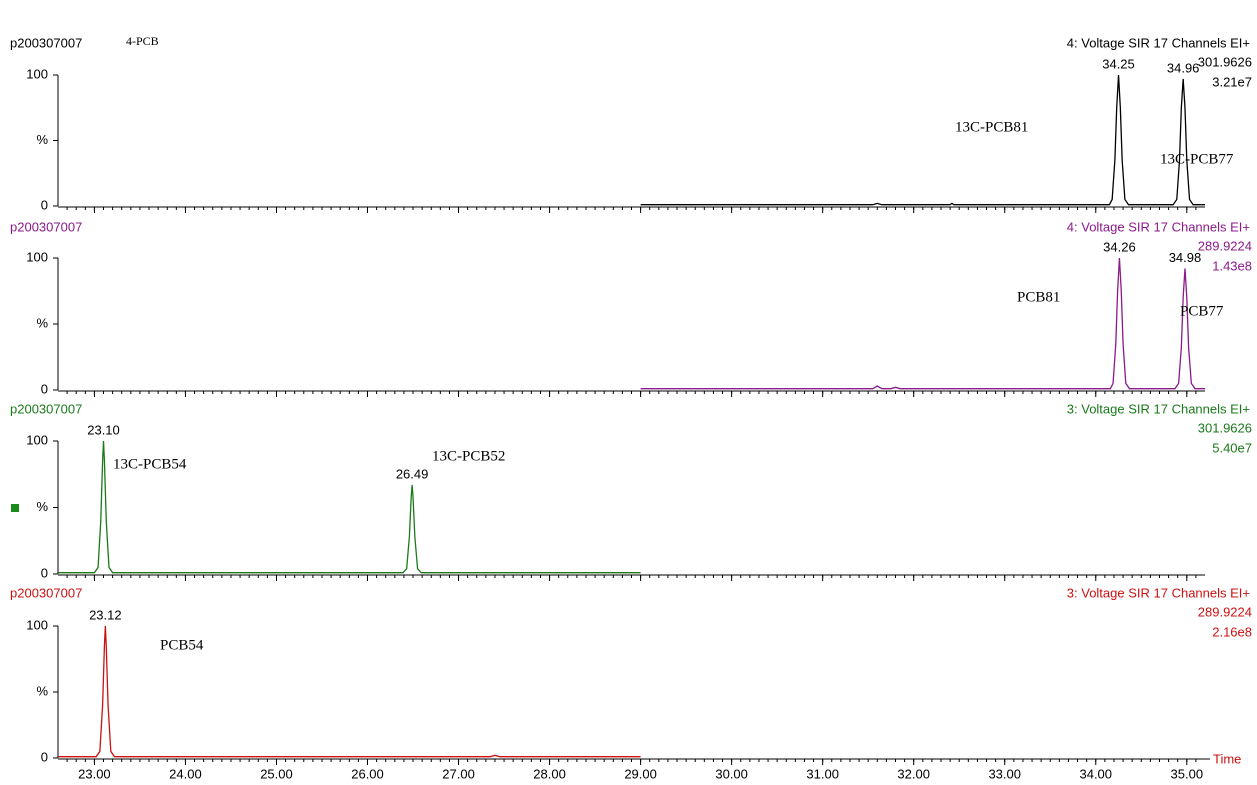  Describe the element at coordinates (105, 614) in the screenshot. I see `peak-time: 23.12` at that location.